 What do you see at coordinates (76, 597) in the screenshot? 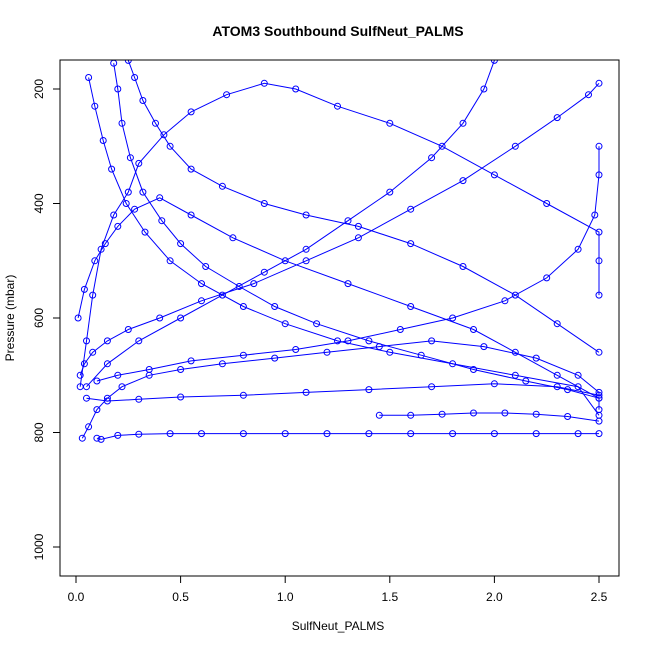
I see `x-tick-label: 0.0` at bounding box center [76, 597].